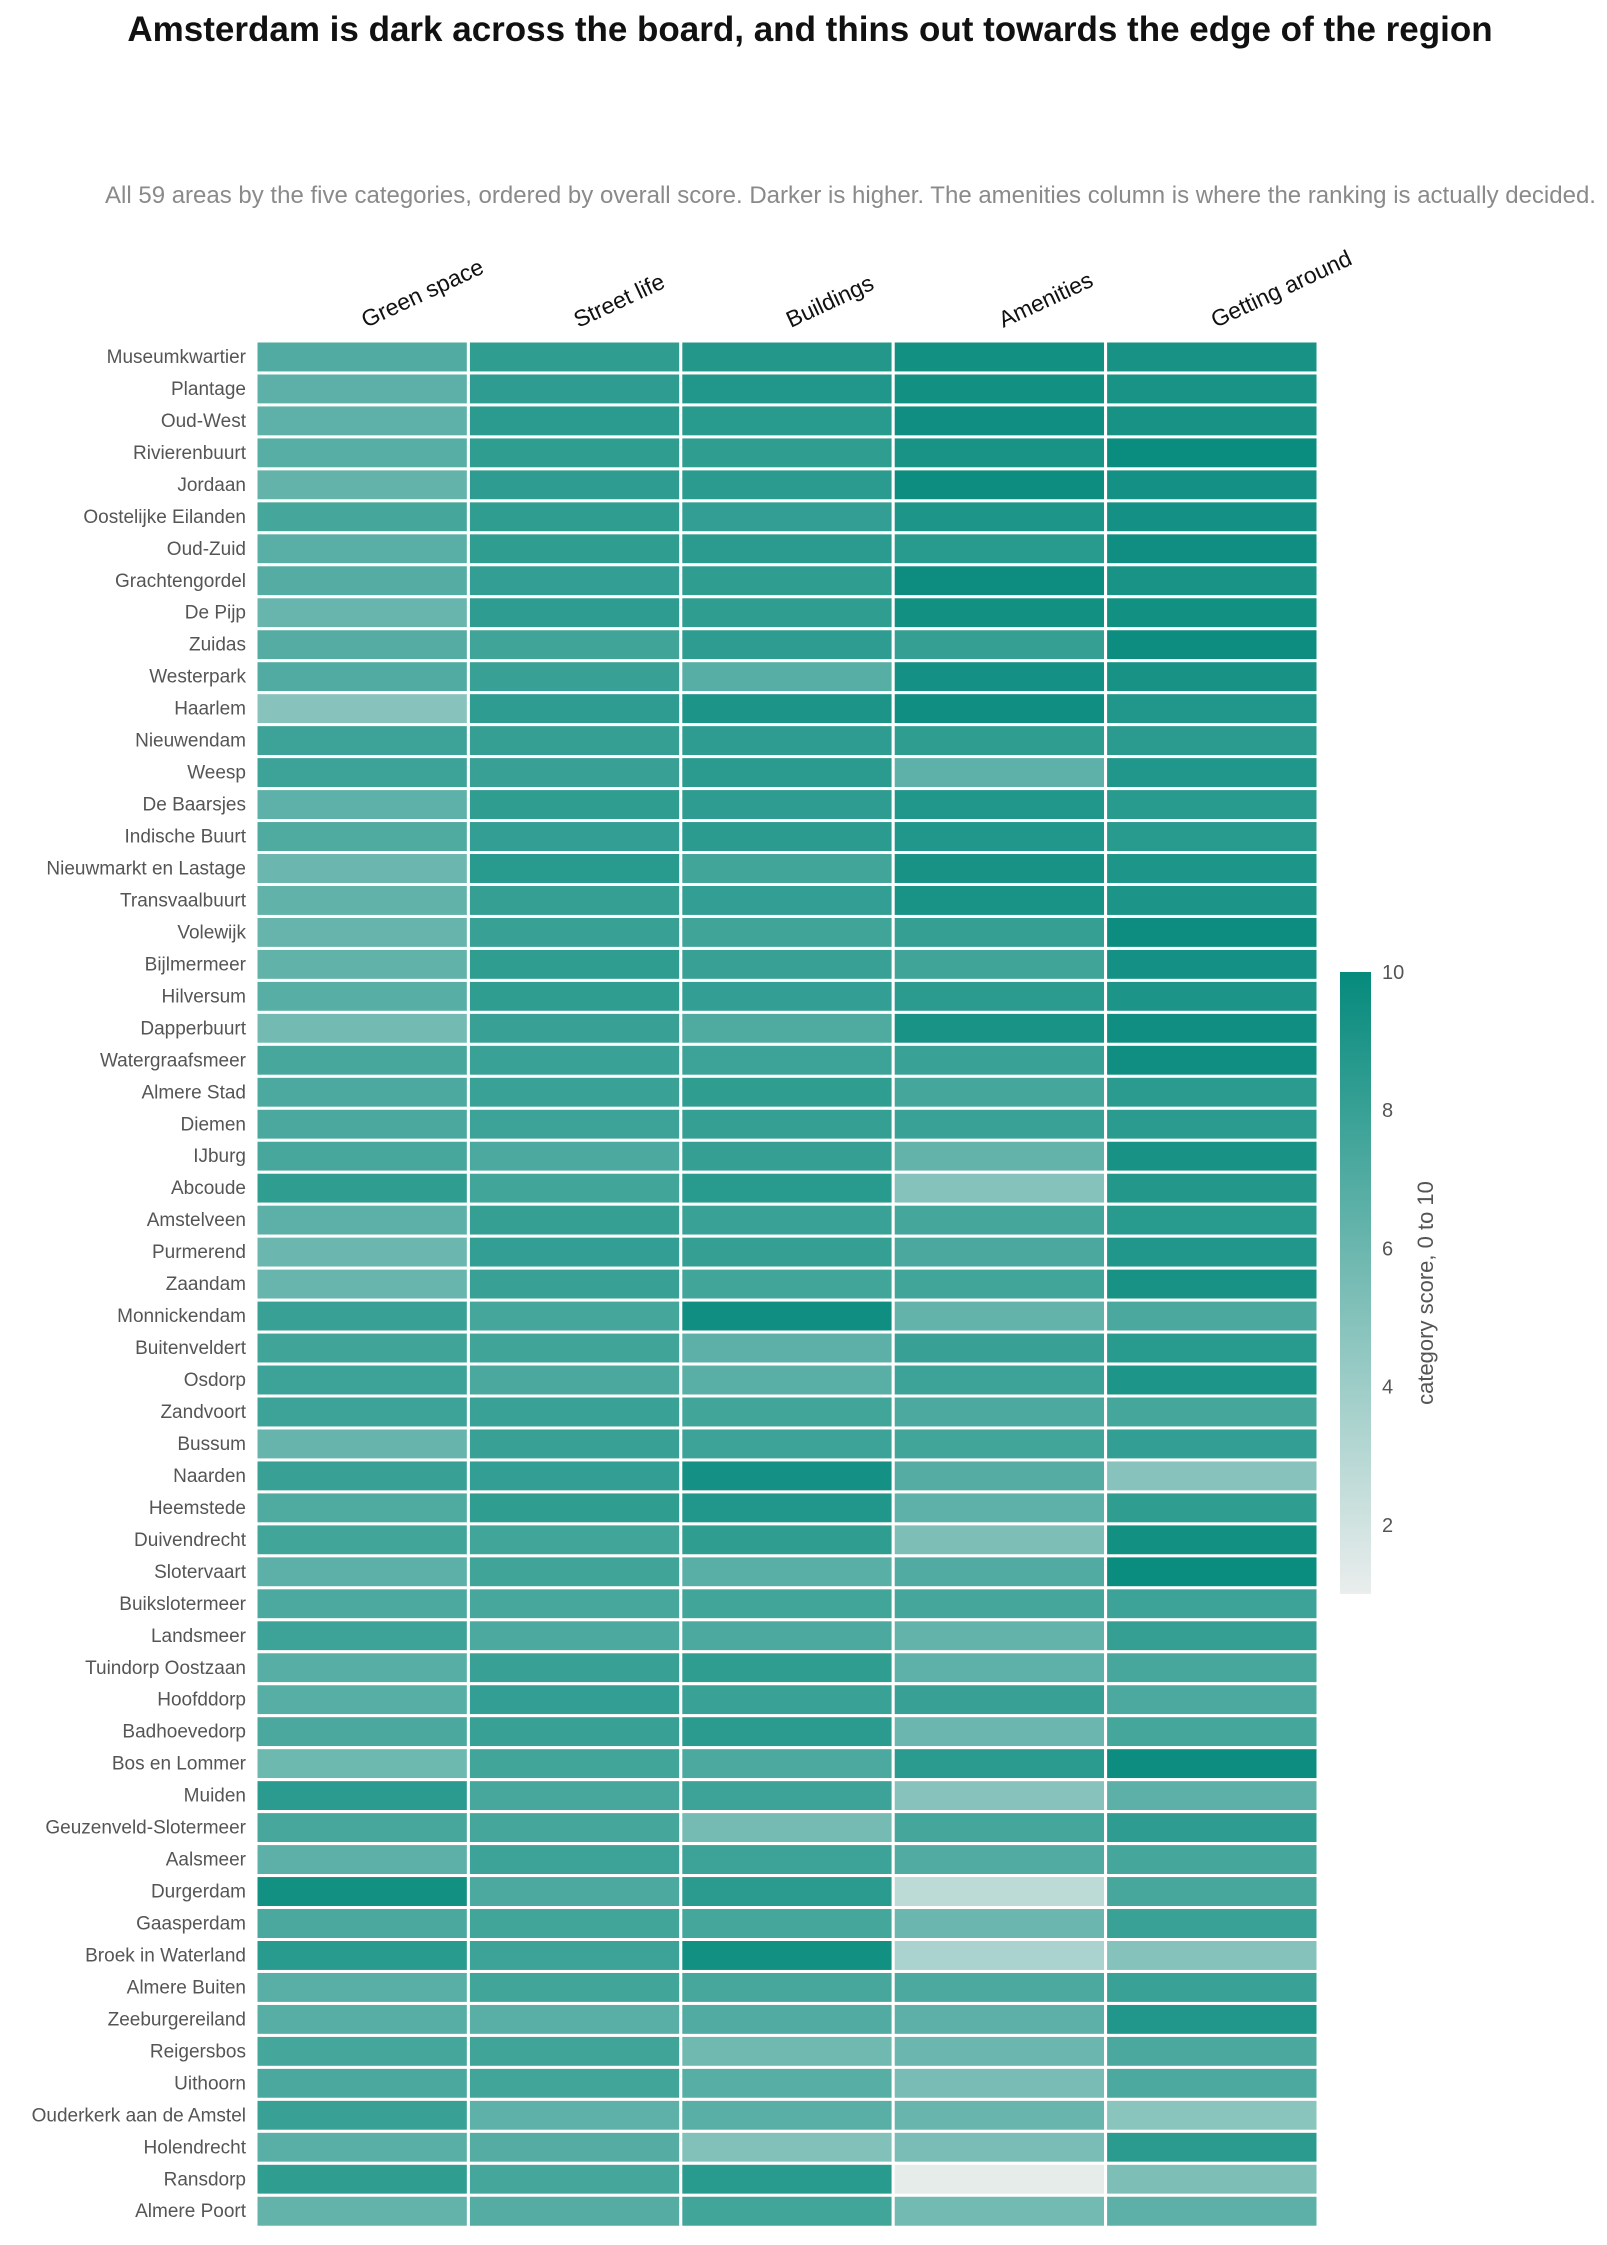 This screenshot has height=2245, width=1607. I want to click on row-label: Durgerdam, so click(198, 1892).